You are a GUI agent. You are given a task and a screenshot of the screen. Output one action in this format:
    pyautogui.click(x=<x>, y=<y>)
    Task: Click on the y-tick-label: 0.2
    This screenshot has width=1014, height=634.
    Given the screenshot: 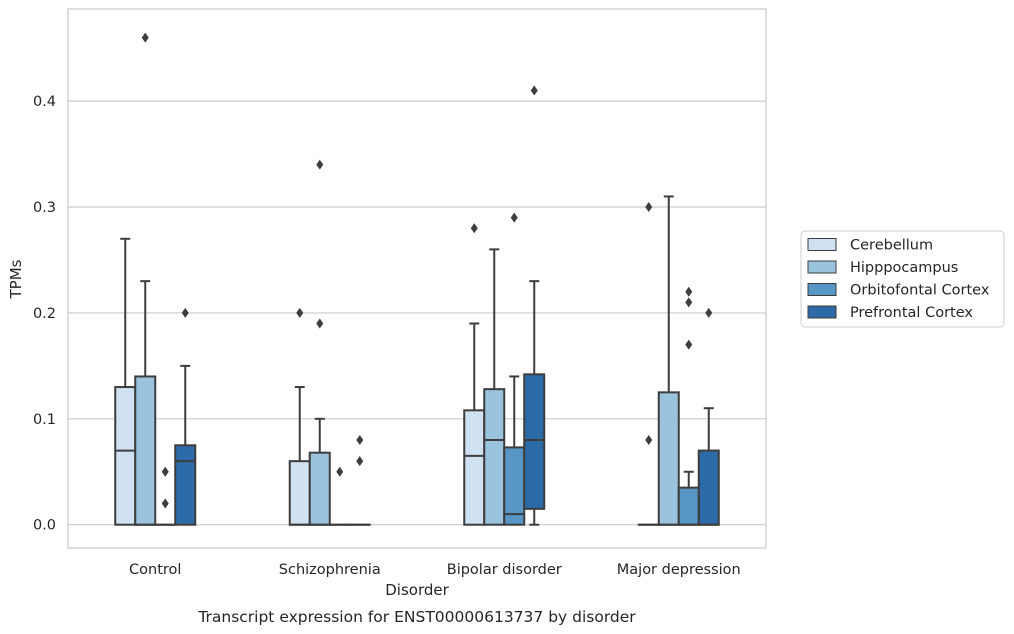 What is the action you would take?
    pyautogui.click(x=44, y=314)
    